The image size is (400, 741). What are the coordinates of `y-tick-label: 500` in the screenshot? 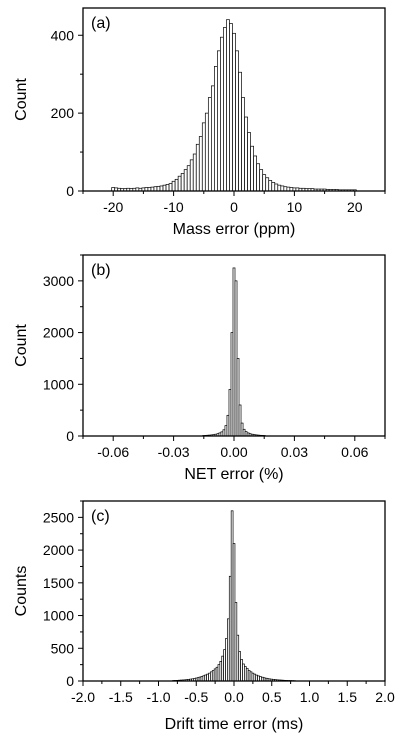 It's located at (63, 648).